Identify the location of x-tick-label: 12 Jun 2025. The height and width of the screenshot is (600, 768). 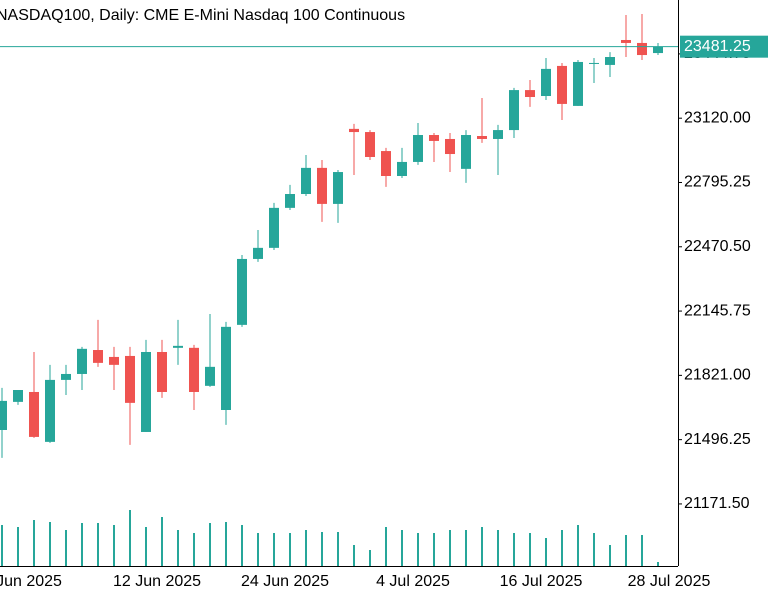
(157, 581).